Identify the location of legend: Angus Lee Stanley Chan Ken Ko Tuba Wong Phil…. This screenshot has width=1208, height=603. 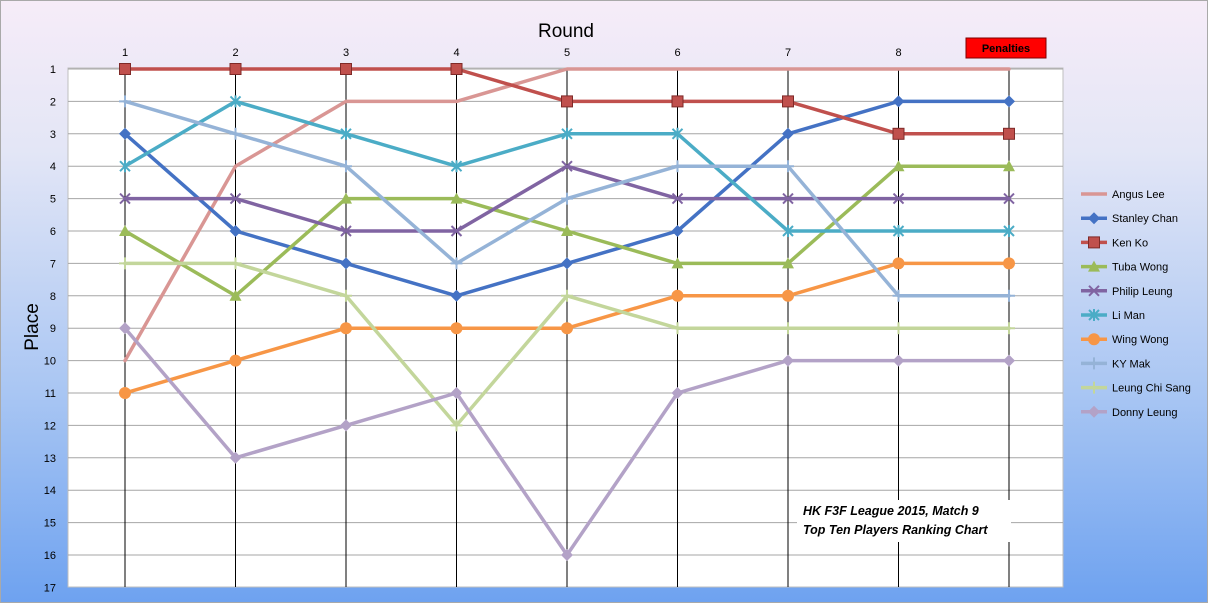
(1136, 304).